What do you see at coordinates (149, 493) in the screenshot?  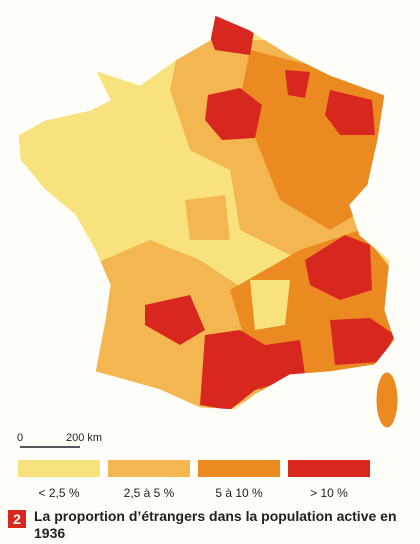 I see `legend-label: 2,5 à 5 %` at bounding box center [149, 493].